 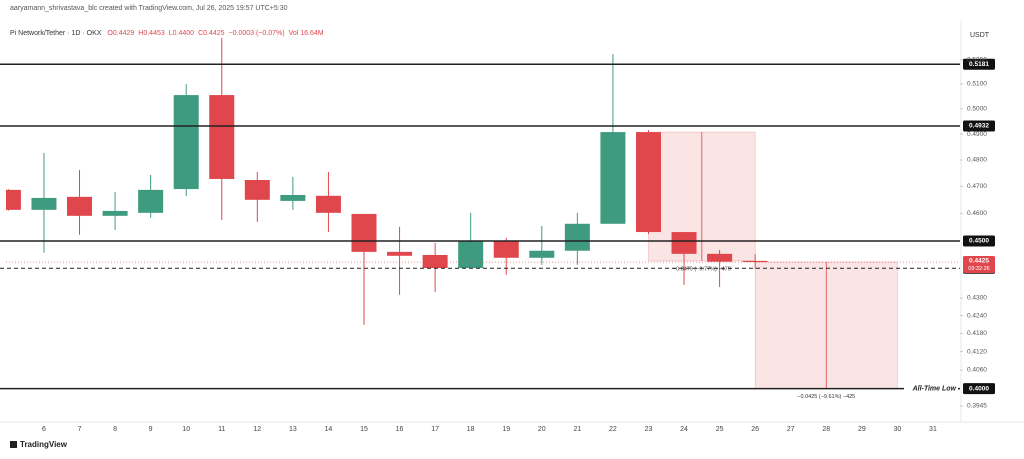 I want to click on x-tick-label: 10, so click(x=186, y=429).